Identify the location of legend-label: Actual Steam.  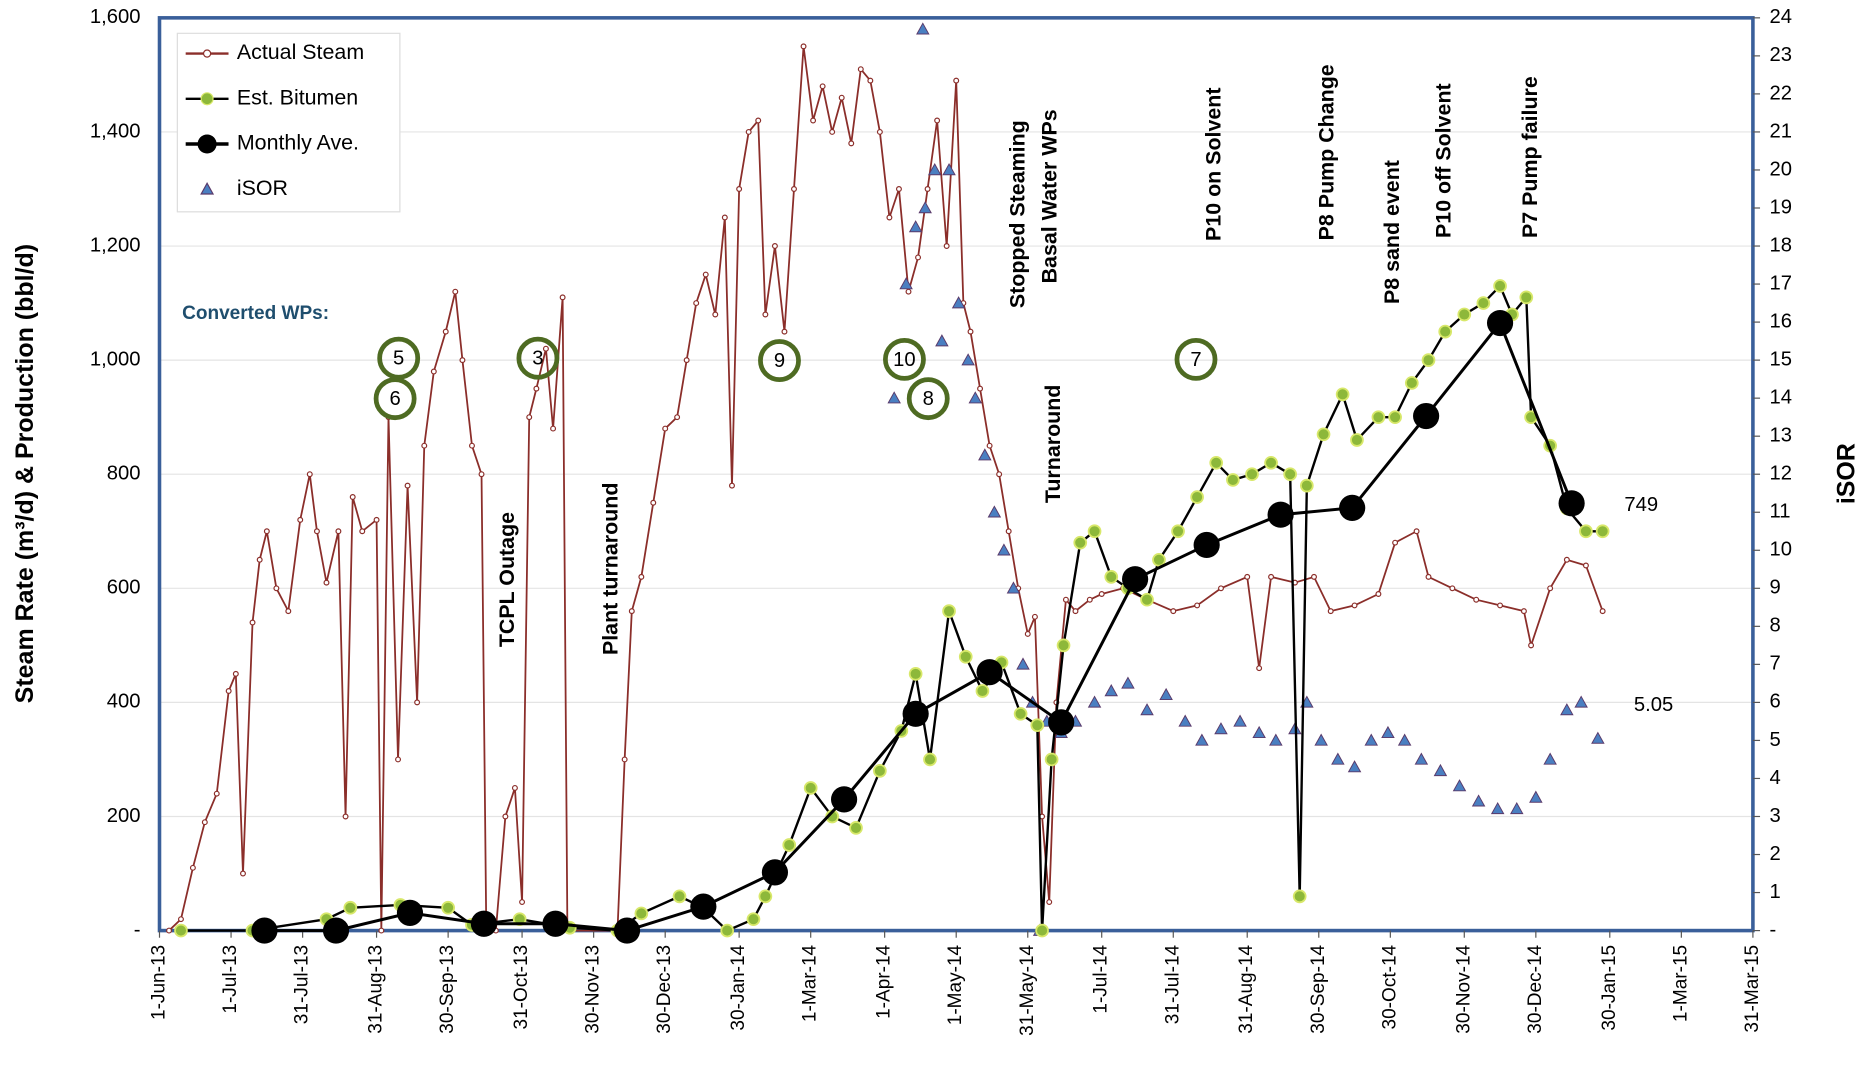
(300, 52).